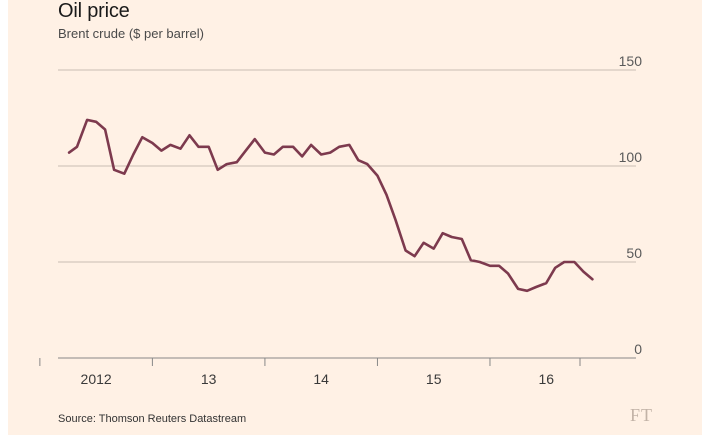 The height and width of the screenshot is (435, 710). I want to click on y-tick-label-0: 0, so click(638, 349).